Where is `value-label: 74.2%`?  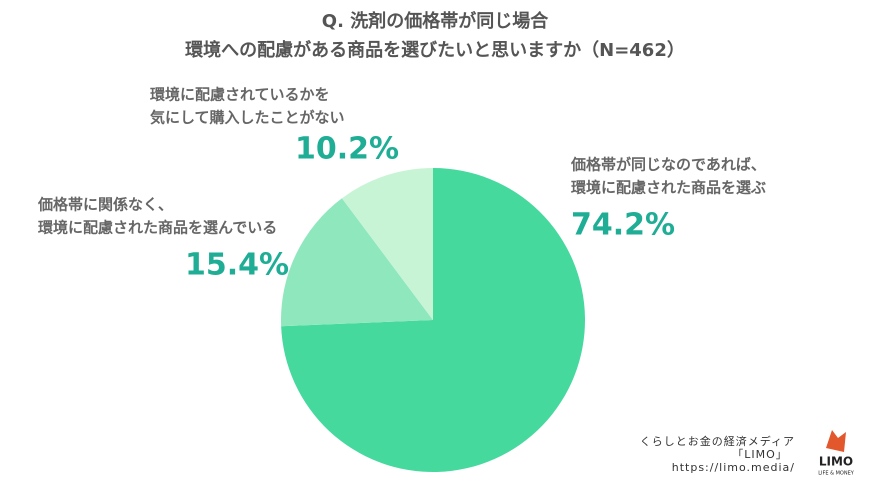
value-label: 74.2% is located at coordinates (623, 225).